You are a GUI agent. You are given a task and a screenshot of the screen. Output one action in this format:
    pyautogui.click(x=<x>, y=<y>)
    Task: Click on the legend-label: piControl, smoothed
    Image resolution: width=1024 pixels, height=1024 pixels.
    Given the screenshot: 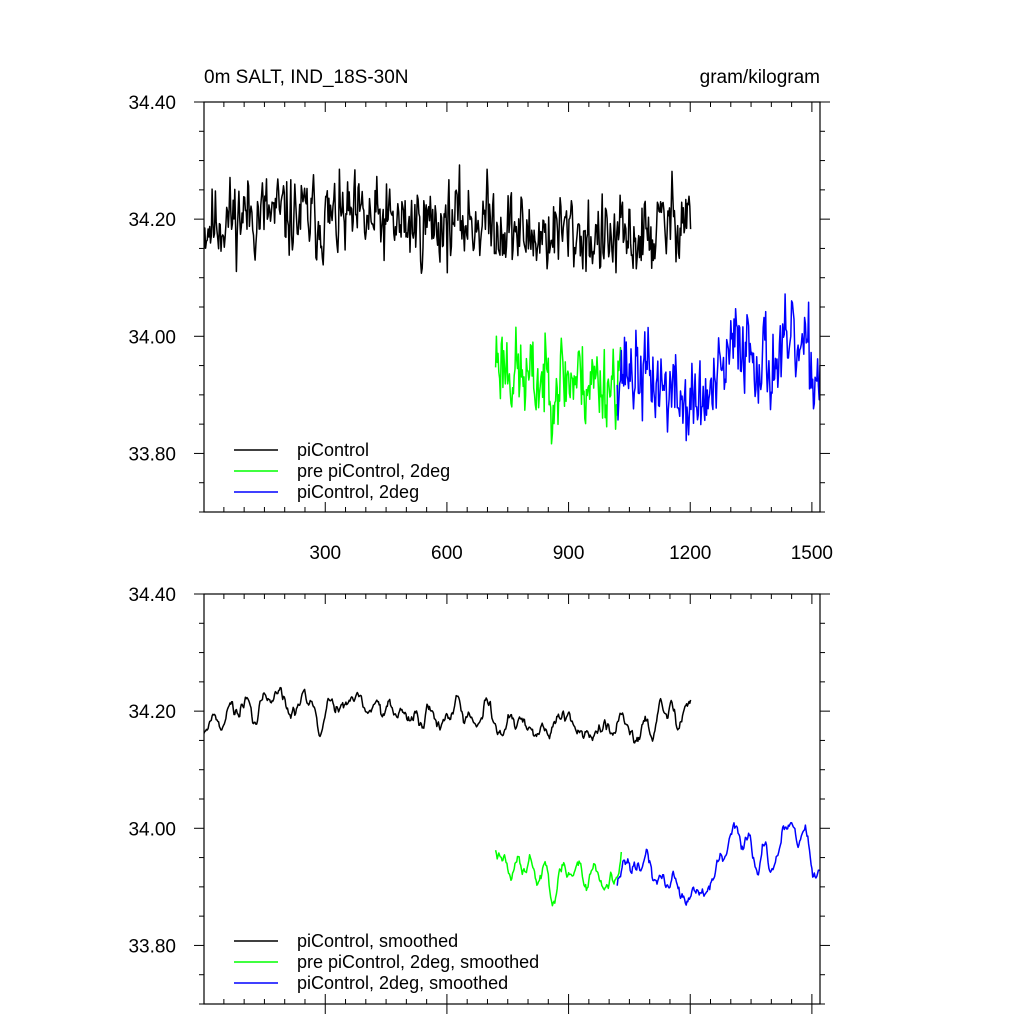 What is the action you would take?
    pyautogui.click(x=377, y=941)
    